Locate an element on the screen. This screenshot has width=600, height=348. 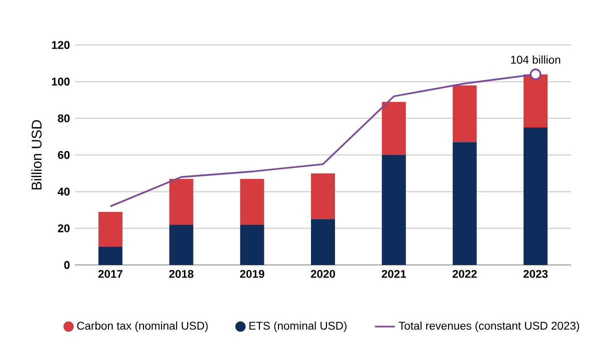
x-tick-label: 2020 is located at coordinates (323, 274).